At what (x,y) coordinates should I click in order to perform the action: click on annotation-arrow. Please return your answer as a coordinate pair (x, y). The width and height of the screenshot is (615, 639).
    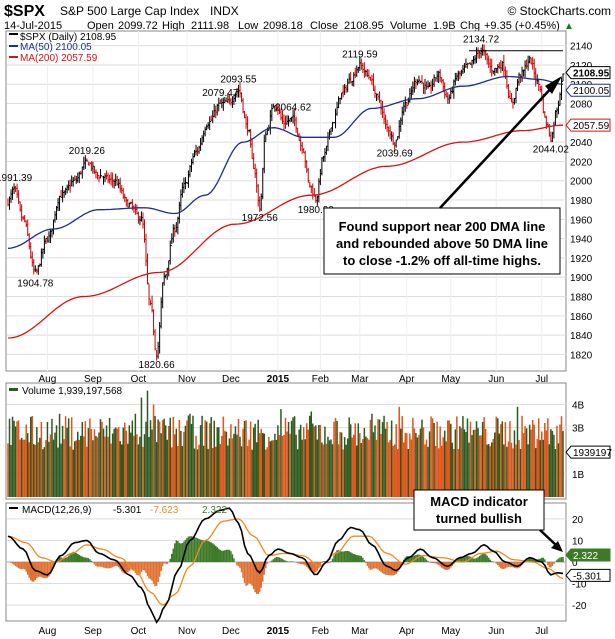
    Looking at the image, I should click on (497, 146).